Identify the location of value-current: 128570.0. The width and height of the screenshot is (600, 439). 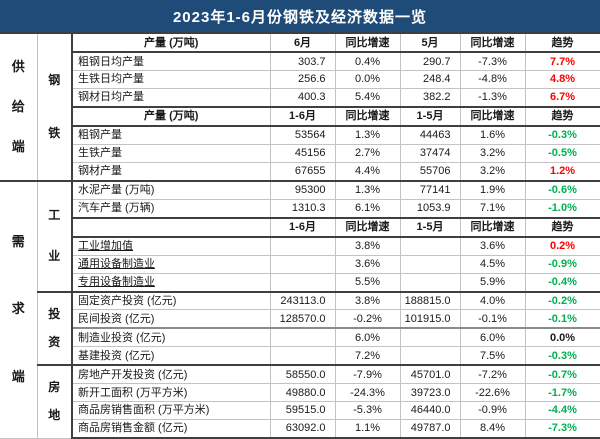
(302, 319).